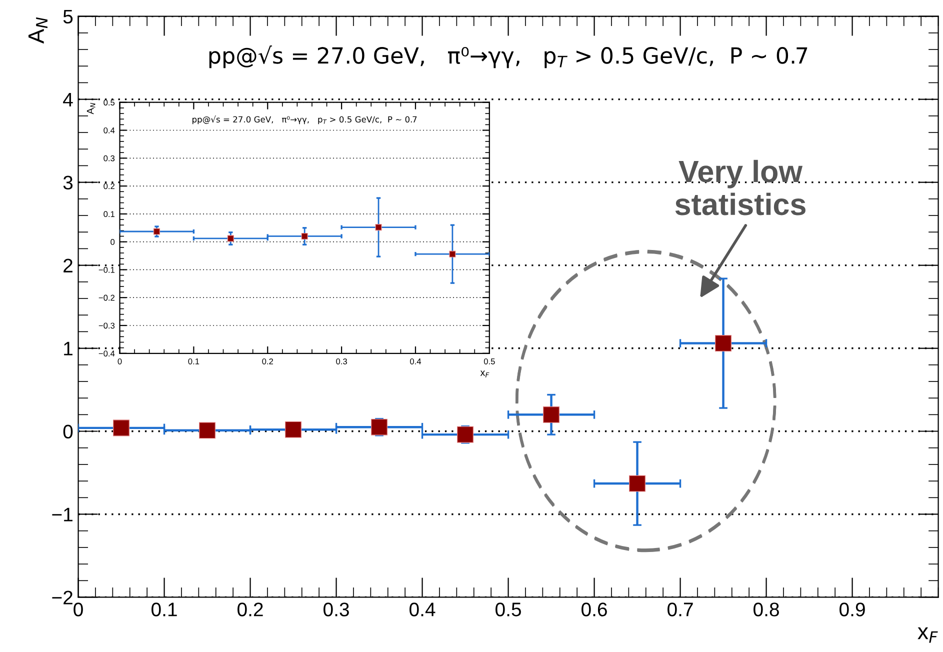 The width and height of the screenshot is (943, 652). I want to click on y-tick-label: −2, so click(62, 597).